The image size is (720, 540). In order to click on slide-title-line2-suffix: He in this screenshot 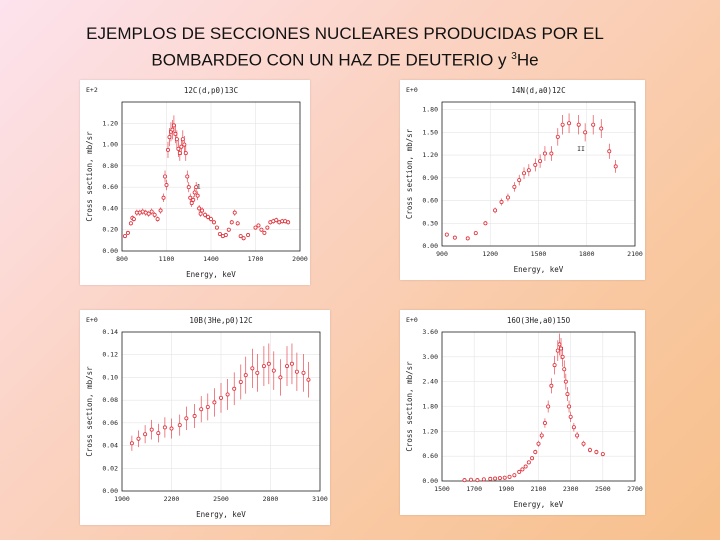, I will do `click(527, 60)`.